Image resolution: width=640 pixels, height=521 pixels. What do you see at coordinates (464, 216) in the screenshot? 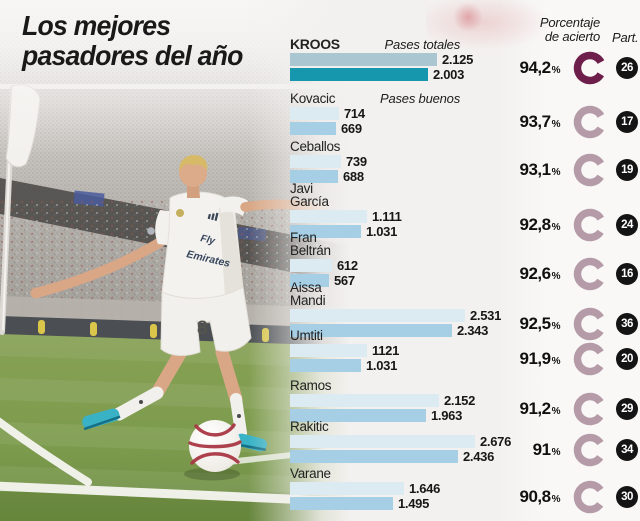
I see `total-passes-barline: 1.111` at bounding box center [464, 216].